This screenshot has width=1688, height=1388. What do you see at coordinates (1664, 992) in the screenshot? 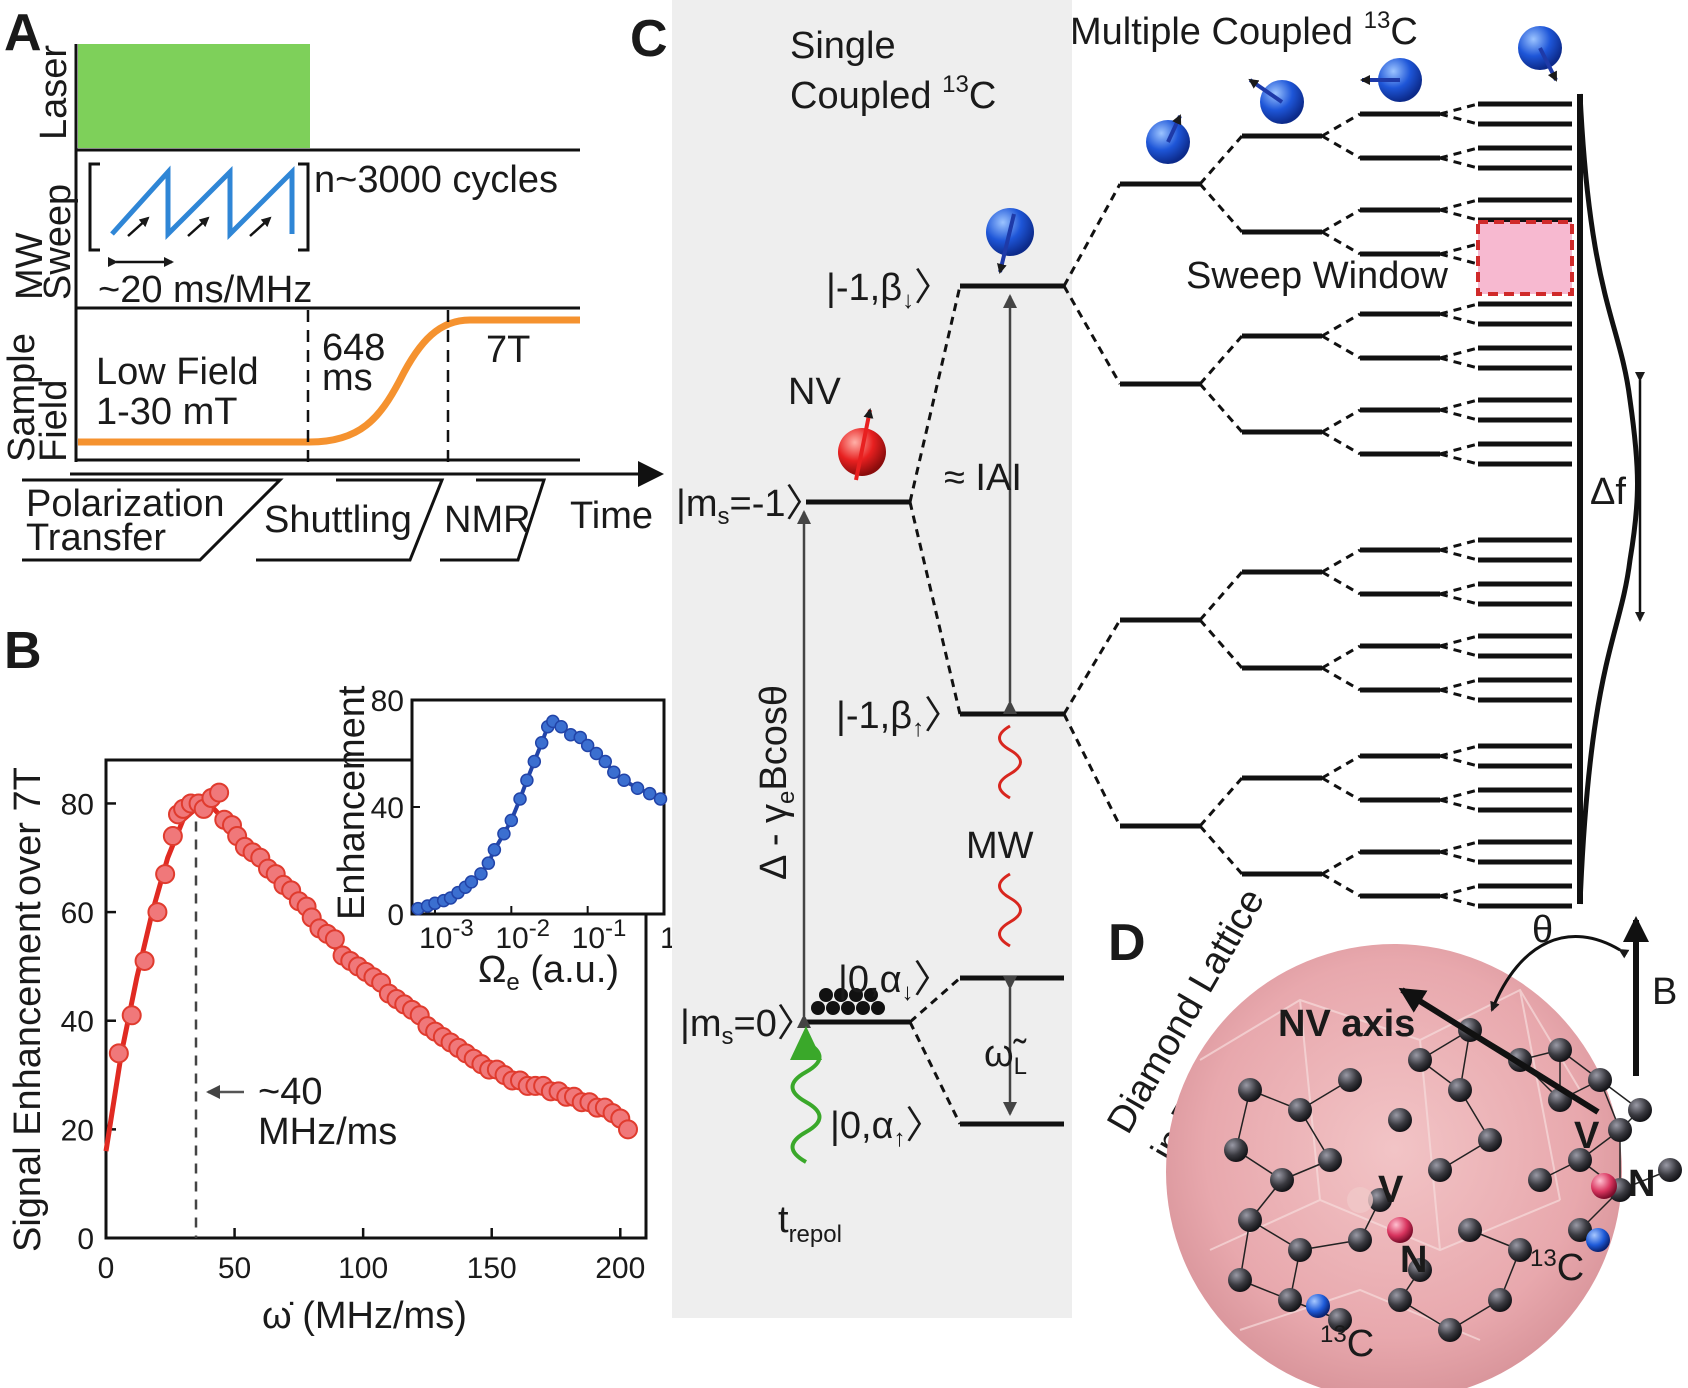
I see `b-field-label: B` at bounding box center [1664, 992].